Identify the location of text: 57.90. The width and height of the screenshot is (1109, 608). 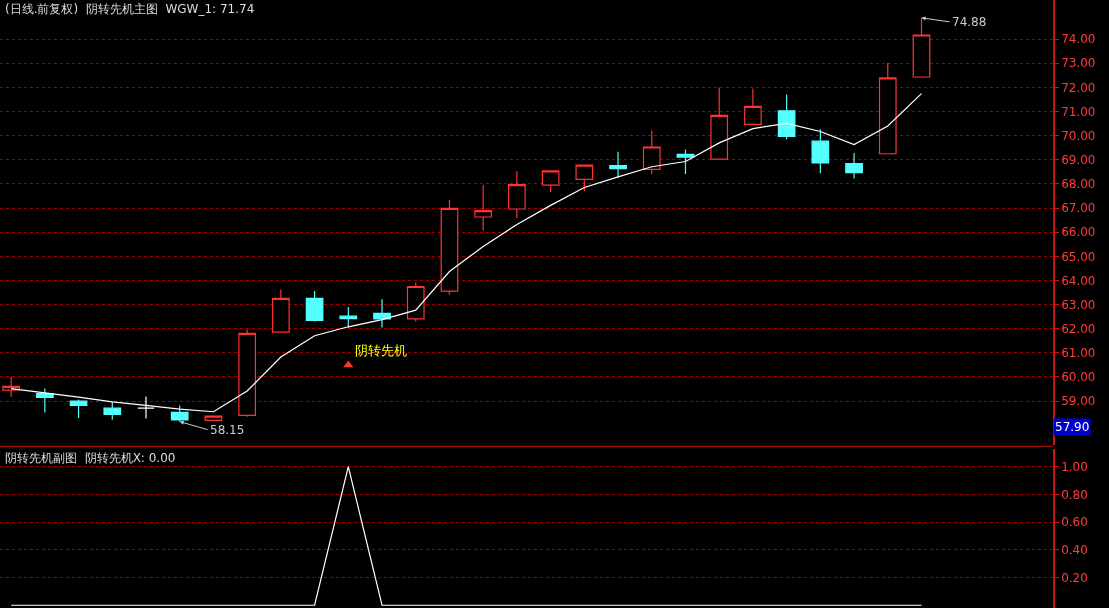
(1072, 427).